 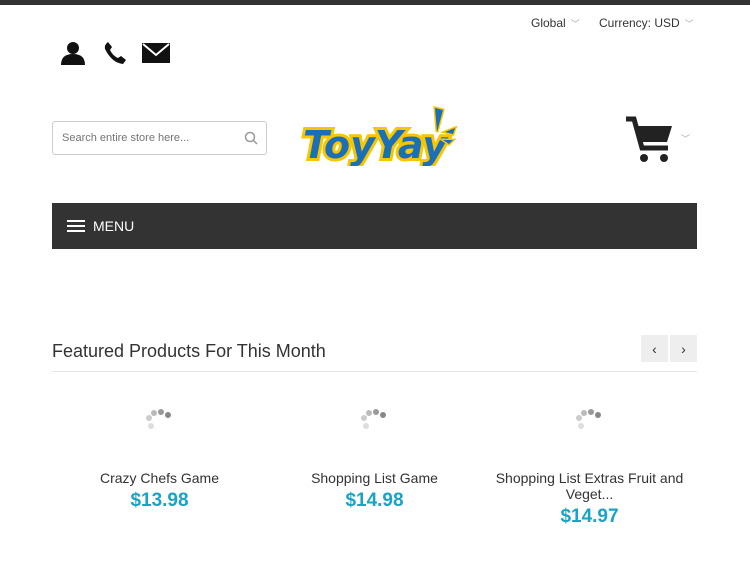 I want to click on search-box, so click(x=159, y=138).